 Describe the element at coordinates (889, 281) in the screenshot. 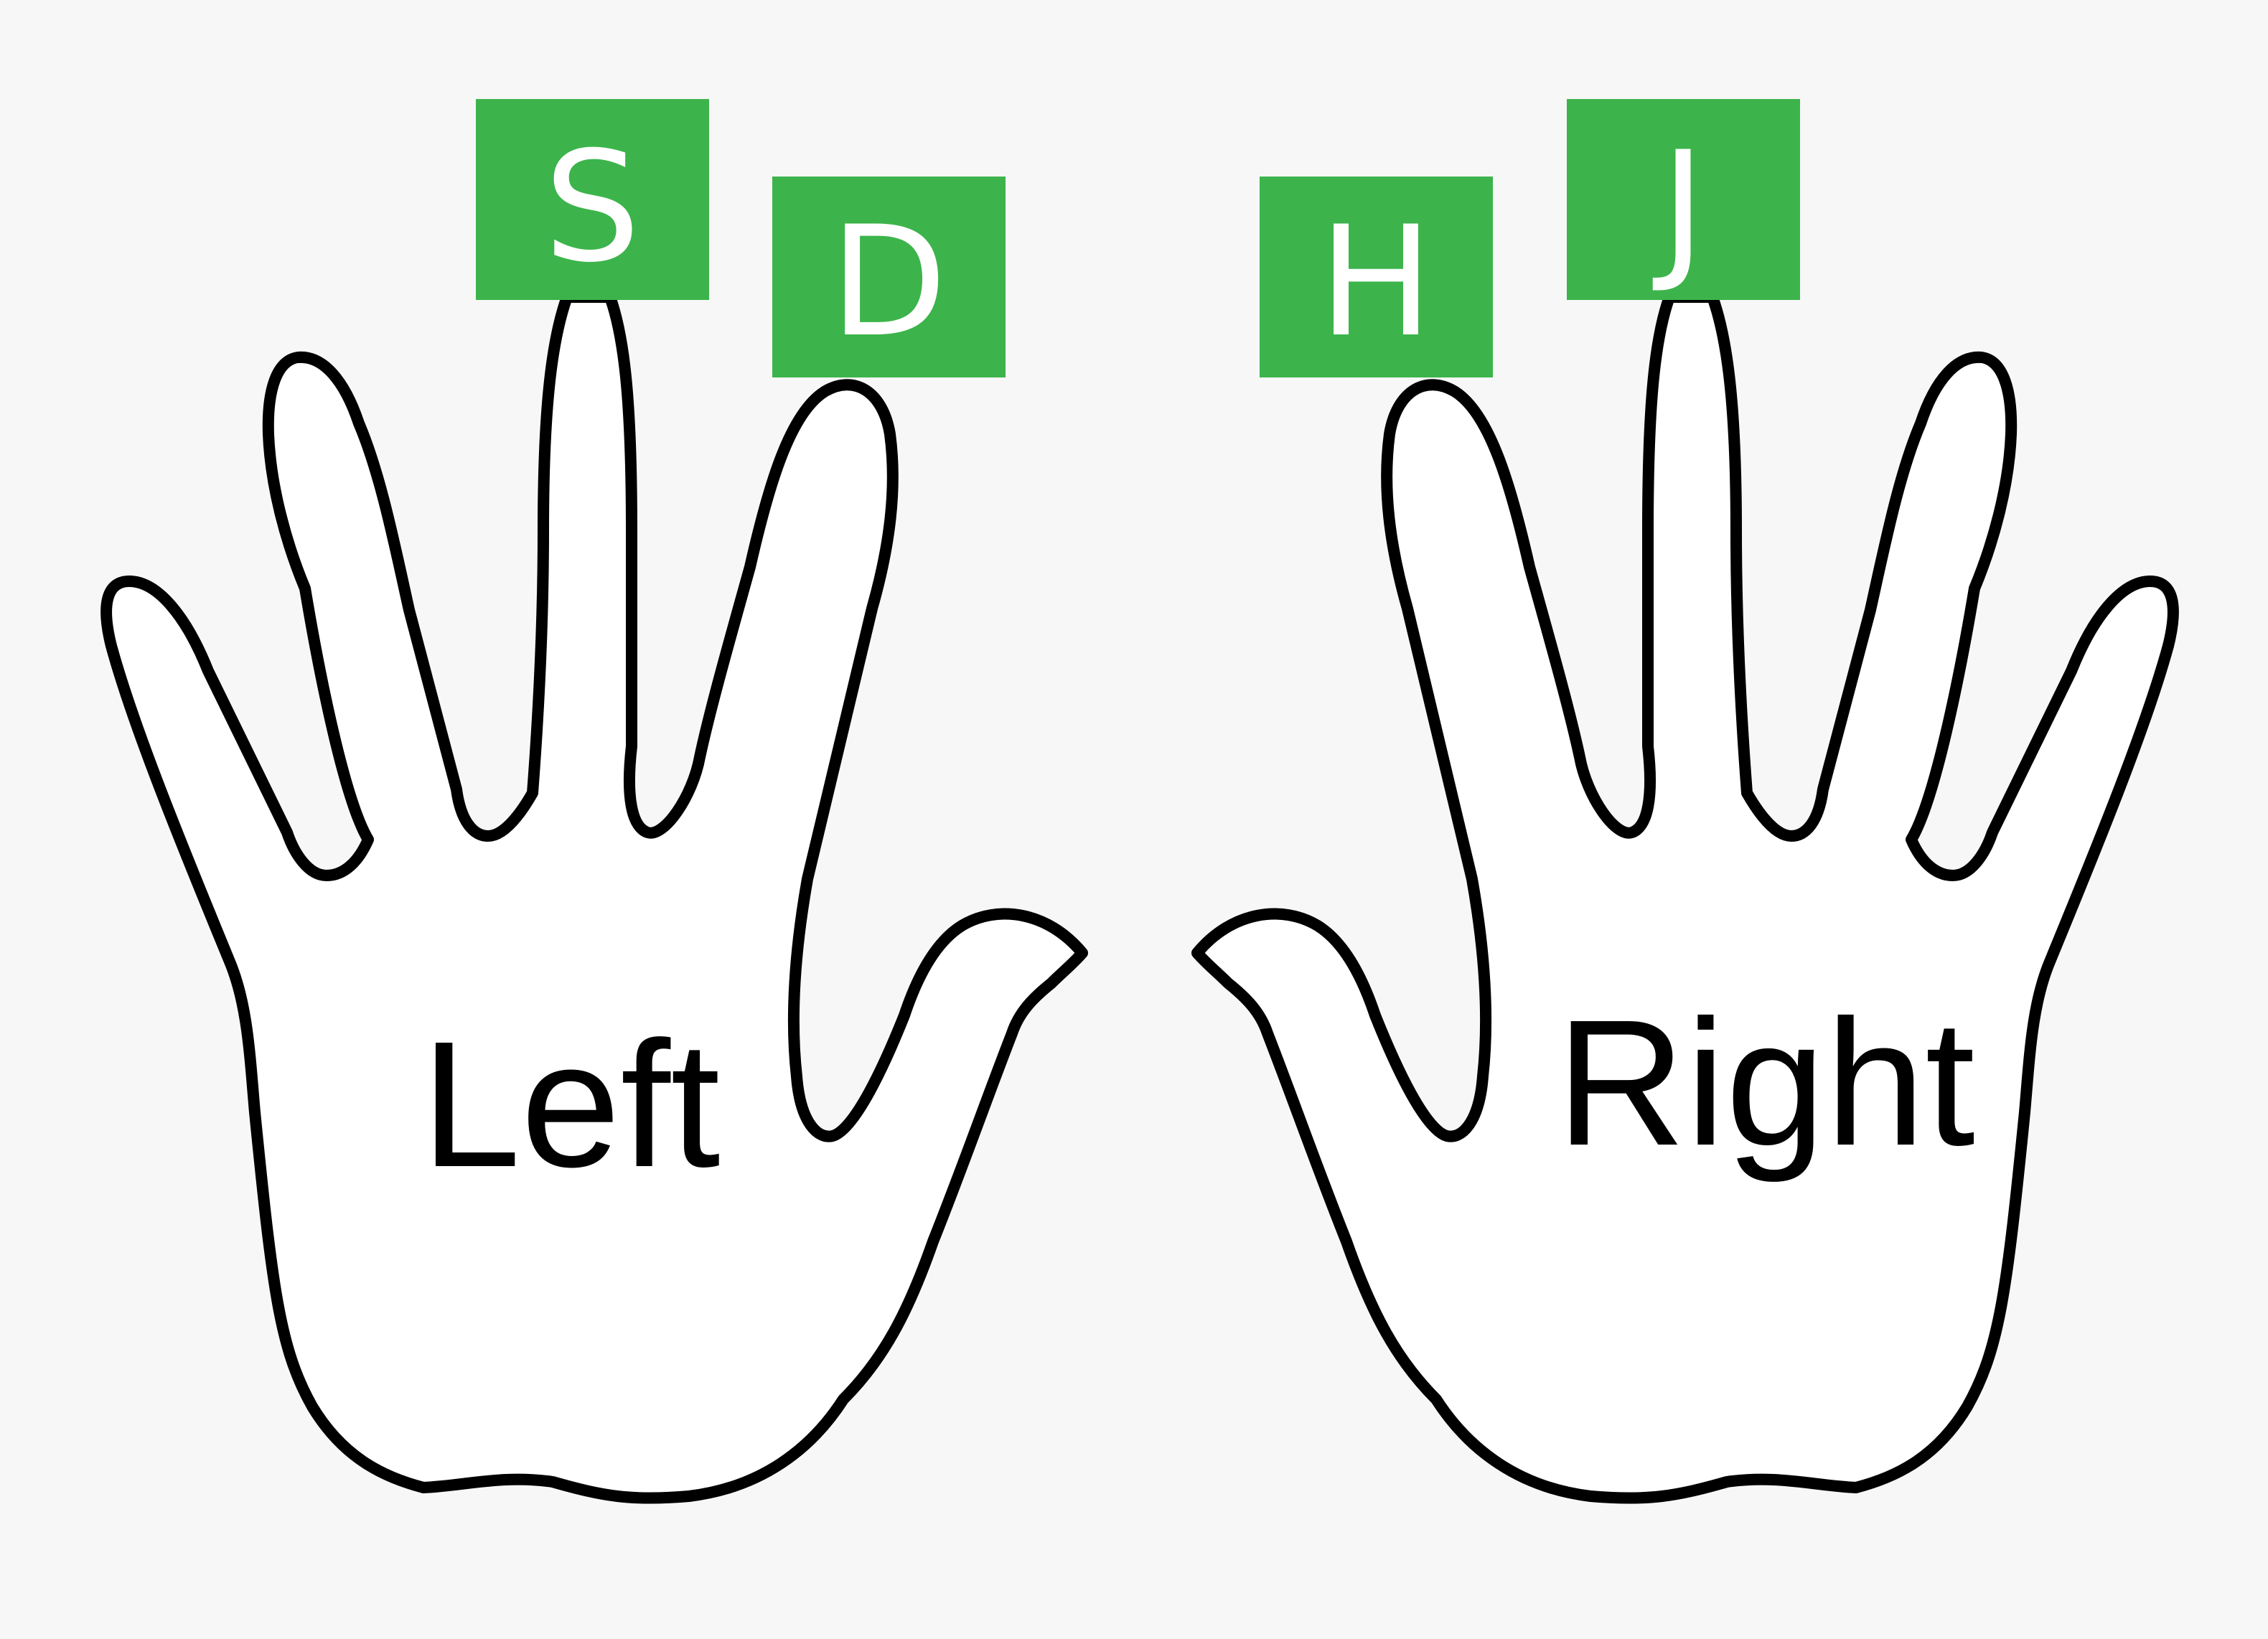

I see `key-d-letter: D` at that location.